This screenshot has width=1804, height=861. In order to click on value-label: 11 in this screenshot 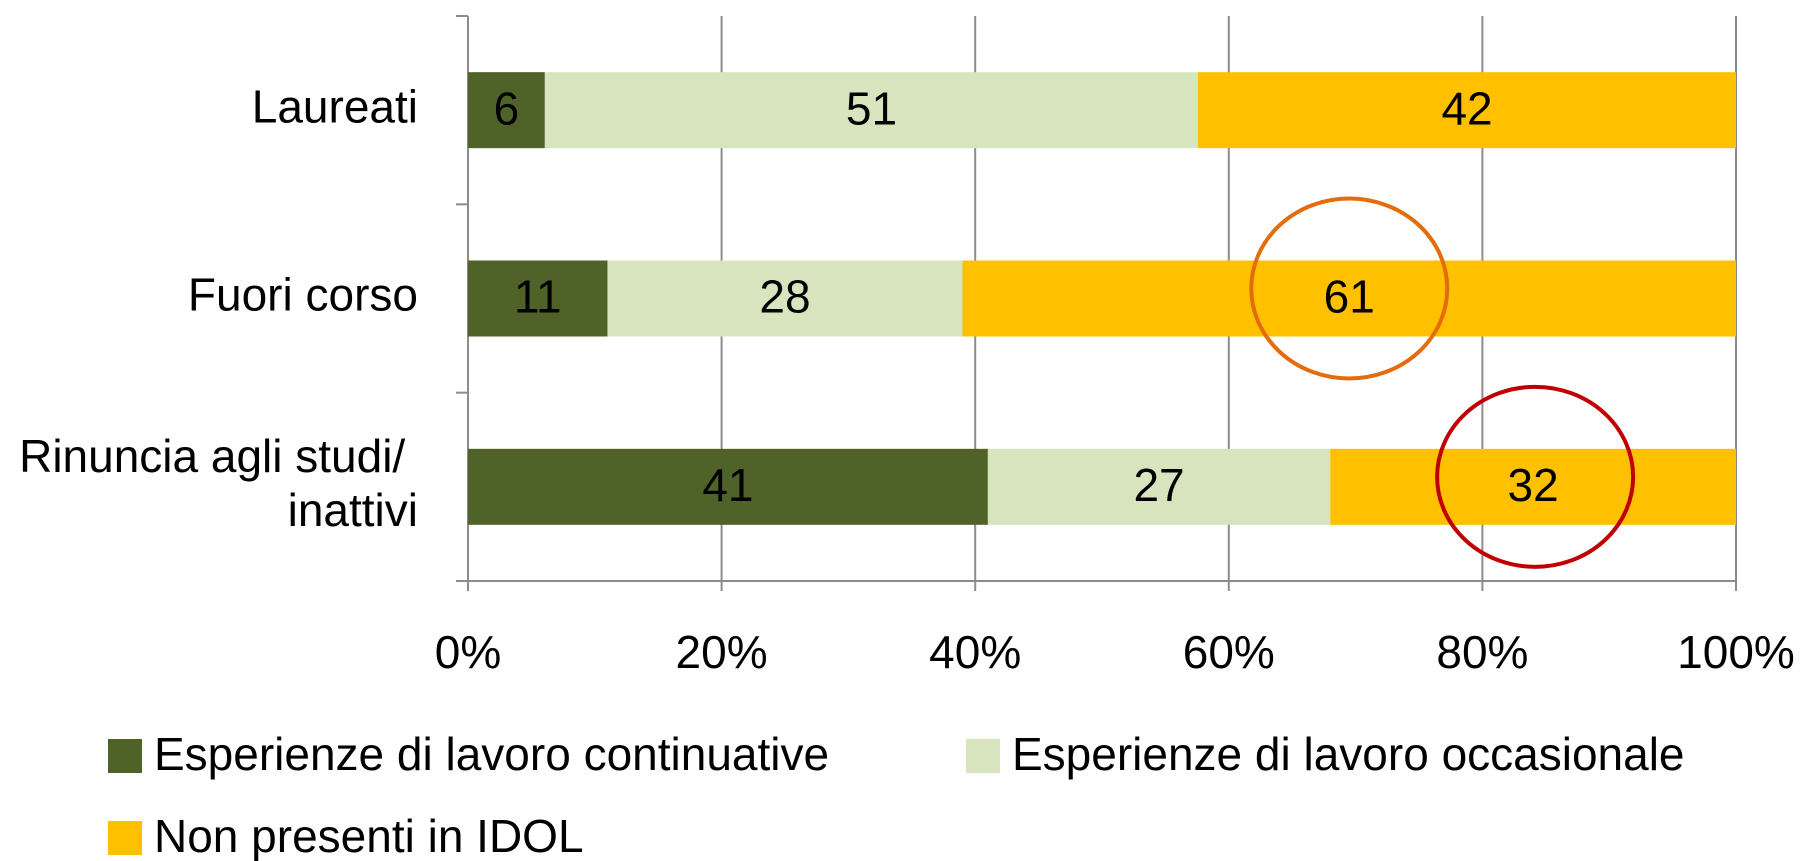, I will do `click(538, 297)`.